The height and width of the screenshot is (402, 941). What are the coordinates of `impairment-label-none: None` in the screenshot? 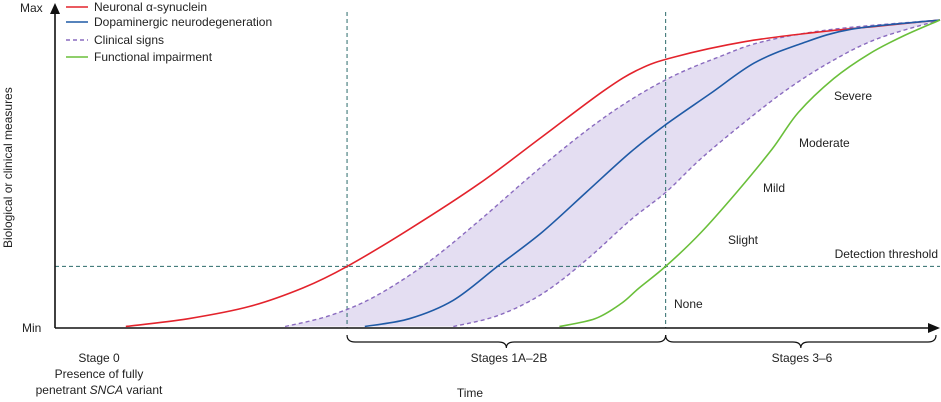 It's located at (688, 304).